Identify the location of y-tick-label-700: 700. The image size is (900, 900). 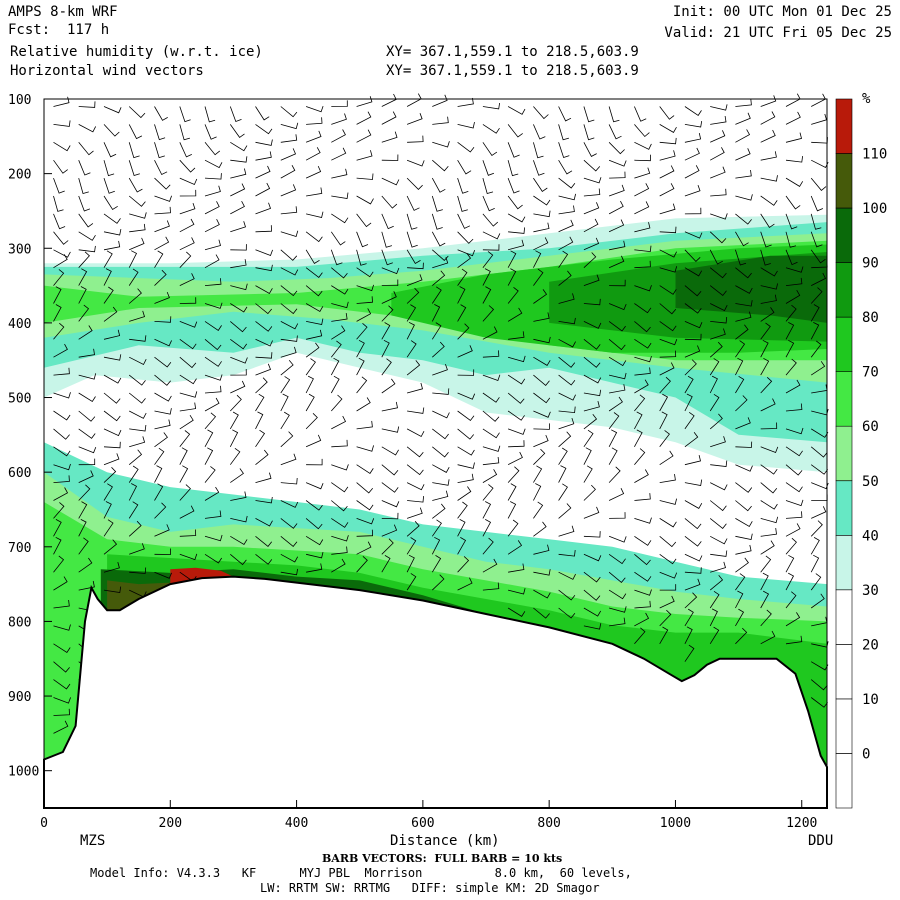
(19, 548).